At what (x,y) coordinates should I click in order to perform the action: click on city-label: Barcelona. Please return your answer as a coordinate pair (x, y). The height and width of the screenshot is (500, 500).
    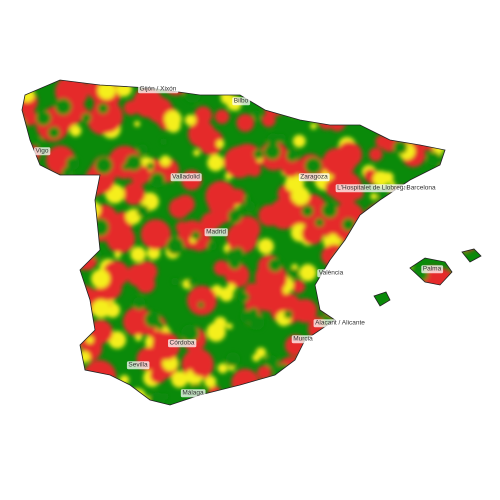
    Looking at the image, I should click on (421, 188).